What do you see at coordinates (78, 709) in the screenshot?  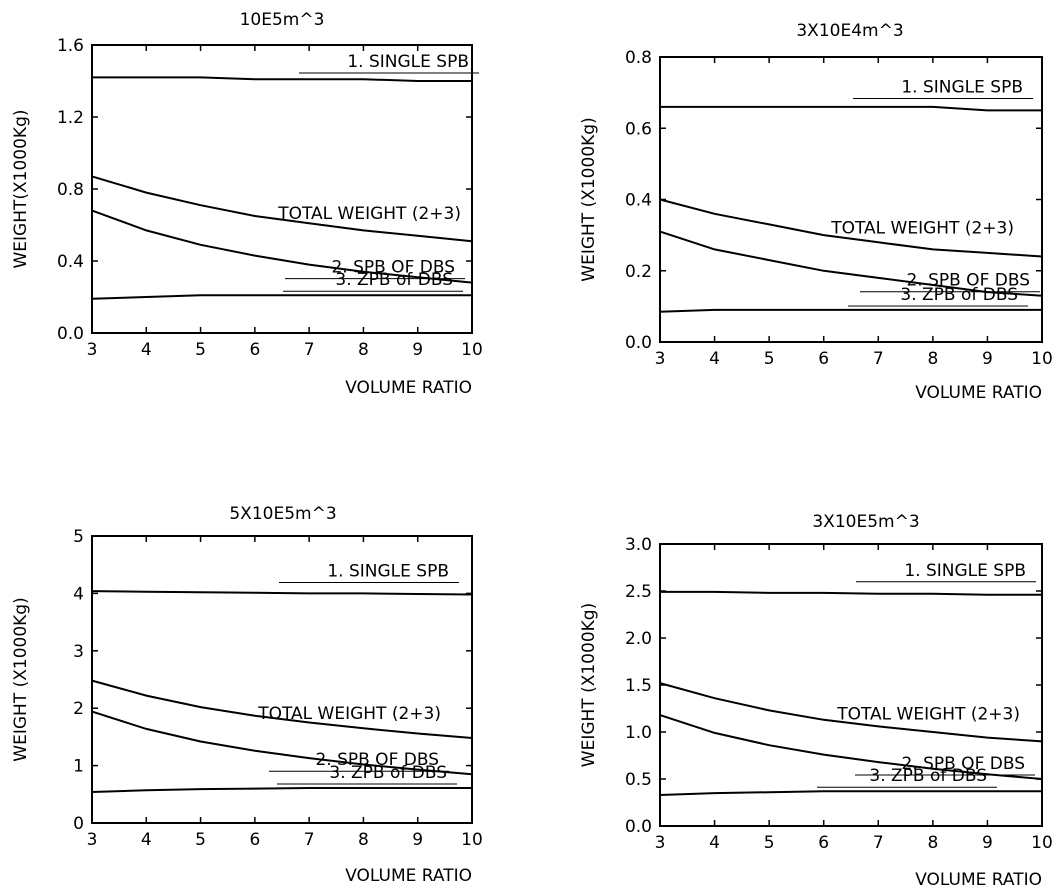 I see `y-tick-label: 2` at bounding box center [78, 709].